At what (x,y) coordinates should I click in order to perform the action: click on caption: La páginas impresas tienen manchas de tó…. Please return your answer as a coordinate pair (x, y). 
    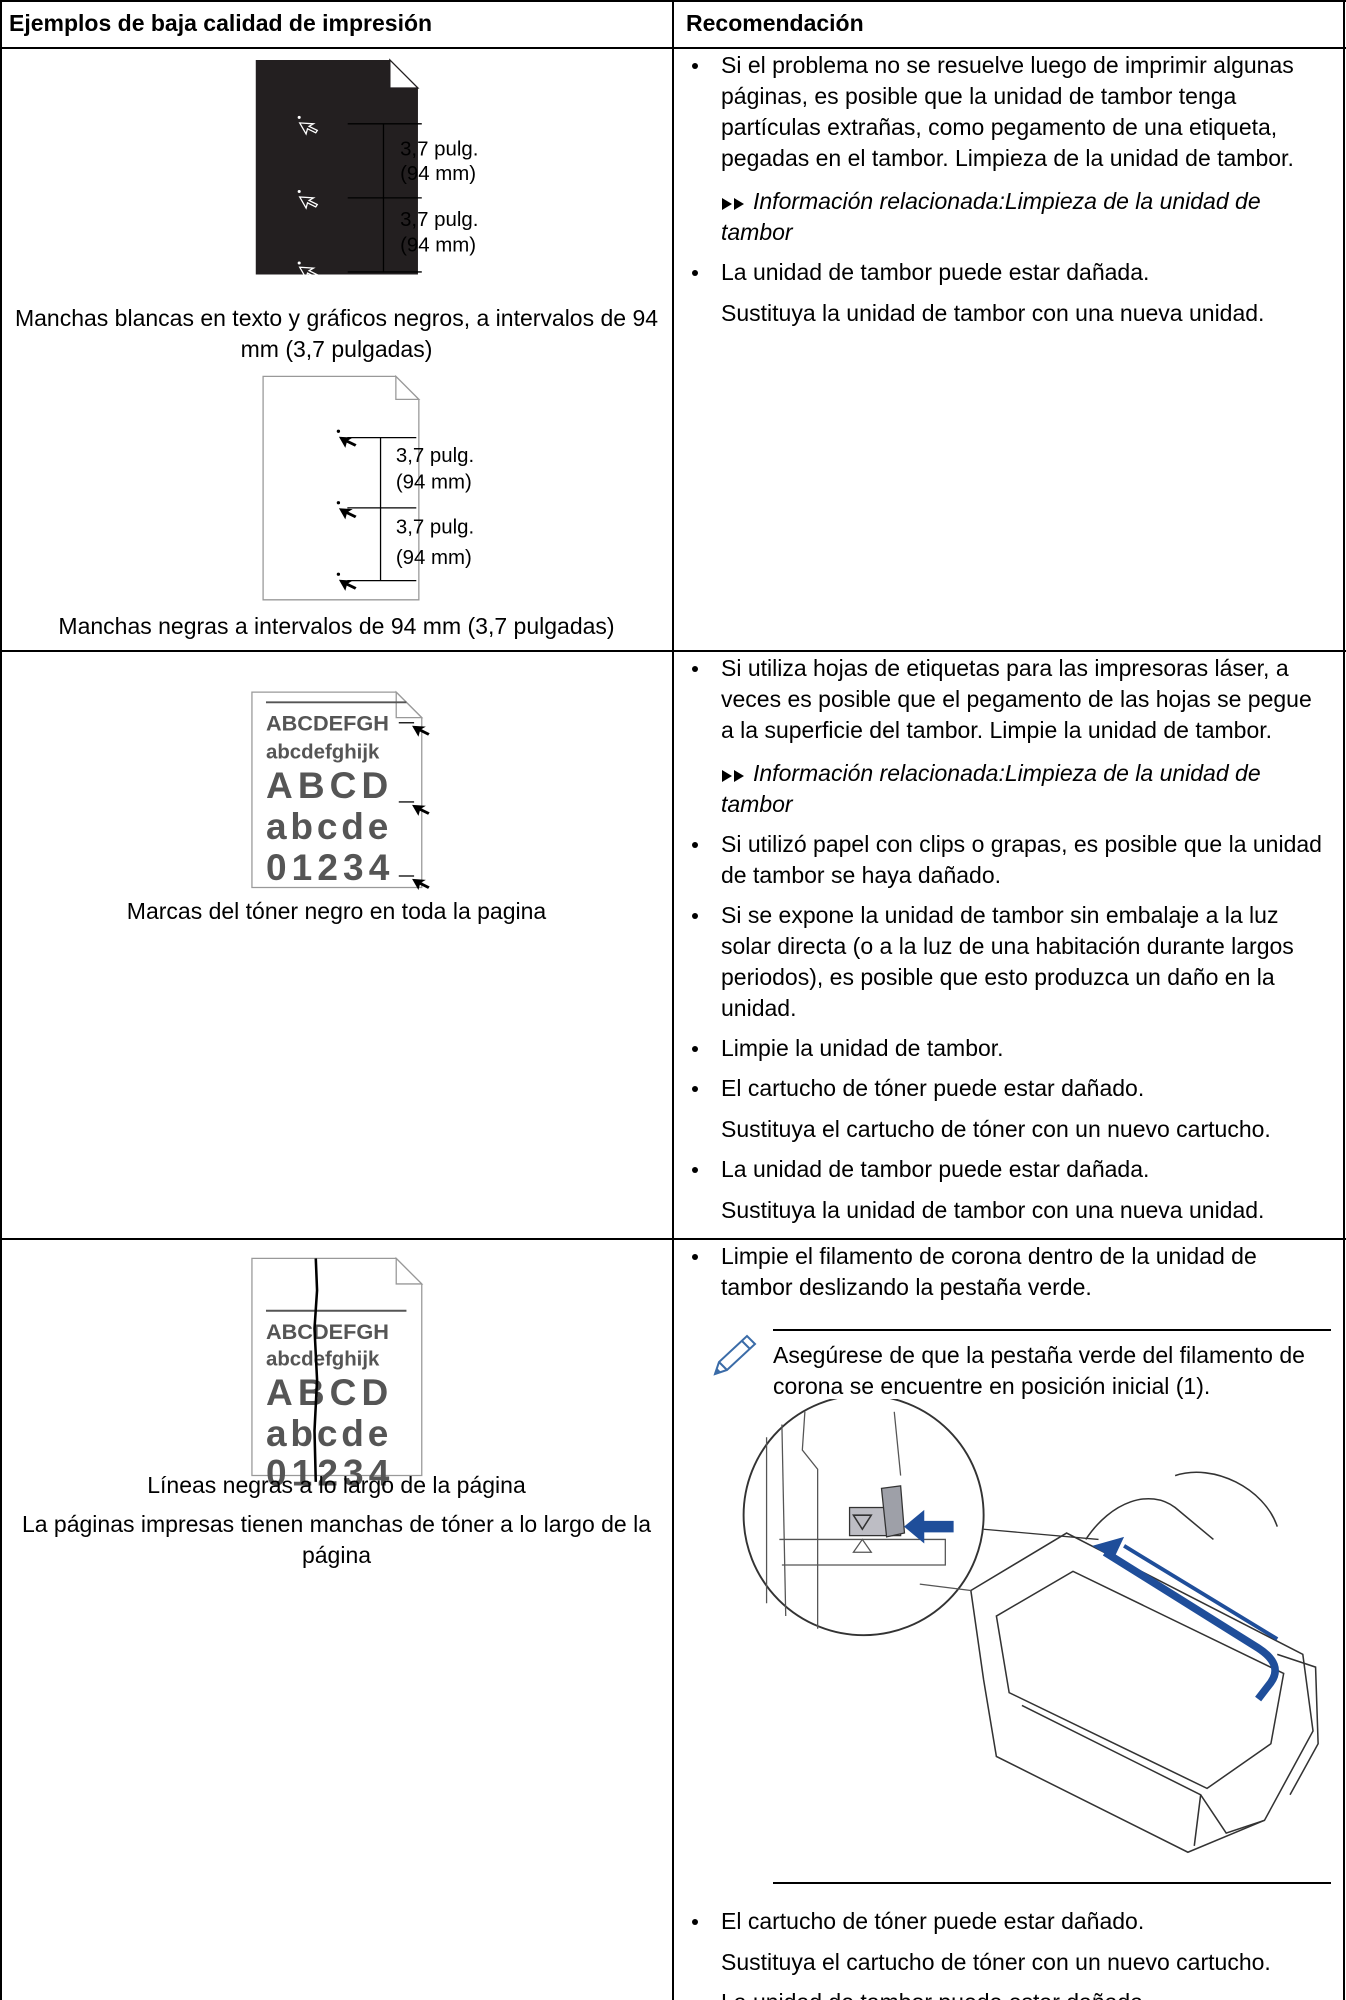
    Looking at the image, I should click on (336, 1539).